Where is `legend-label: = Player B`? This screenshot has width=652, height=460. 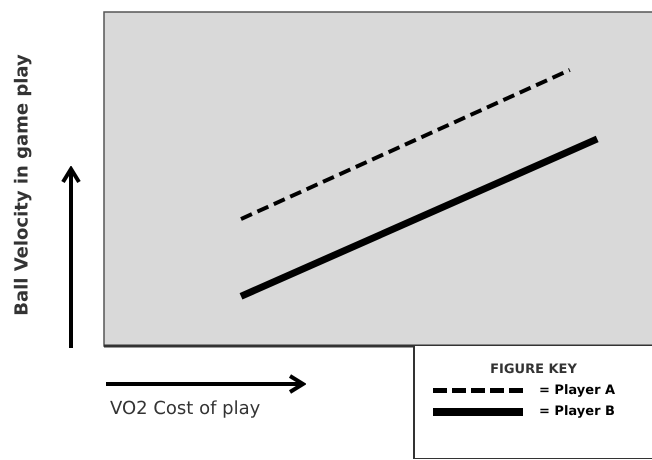
legend-label: = Player B is located at coordinates (577, 411).